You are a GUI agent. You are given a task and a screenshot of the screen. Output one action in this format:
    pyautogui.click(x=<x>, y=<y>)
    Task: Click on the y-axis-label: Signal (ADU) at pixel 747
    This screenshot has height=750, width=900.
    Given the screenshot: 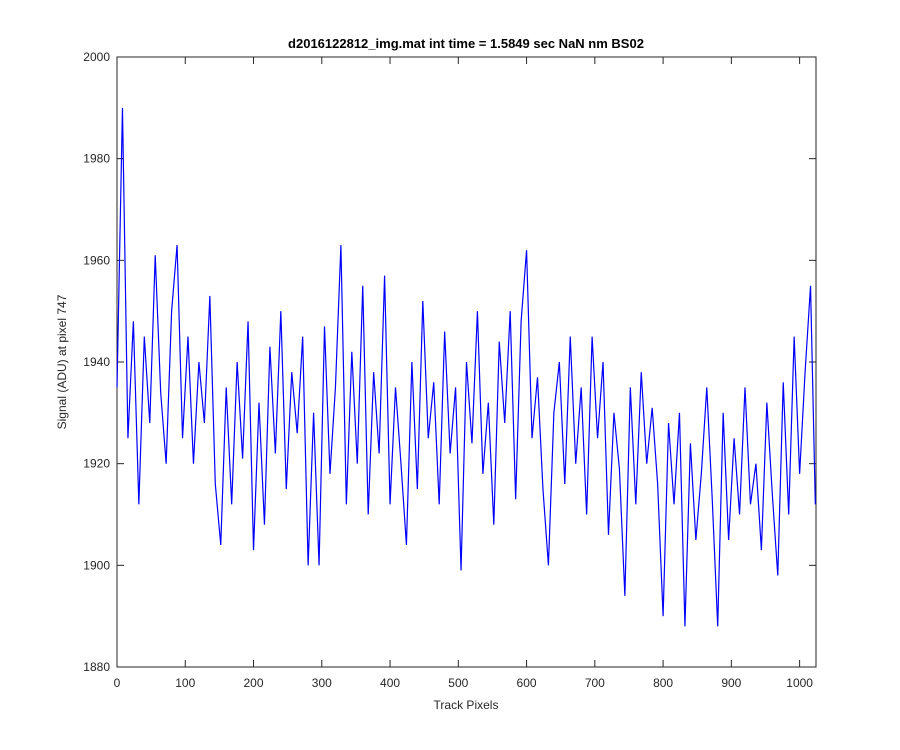 What is the action you would take?
    pyautogui.click(x=62, y=361)
    